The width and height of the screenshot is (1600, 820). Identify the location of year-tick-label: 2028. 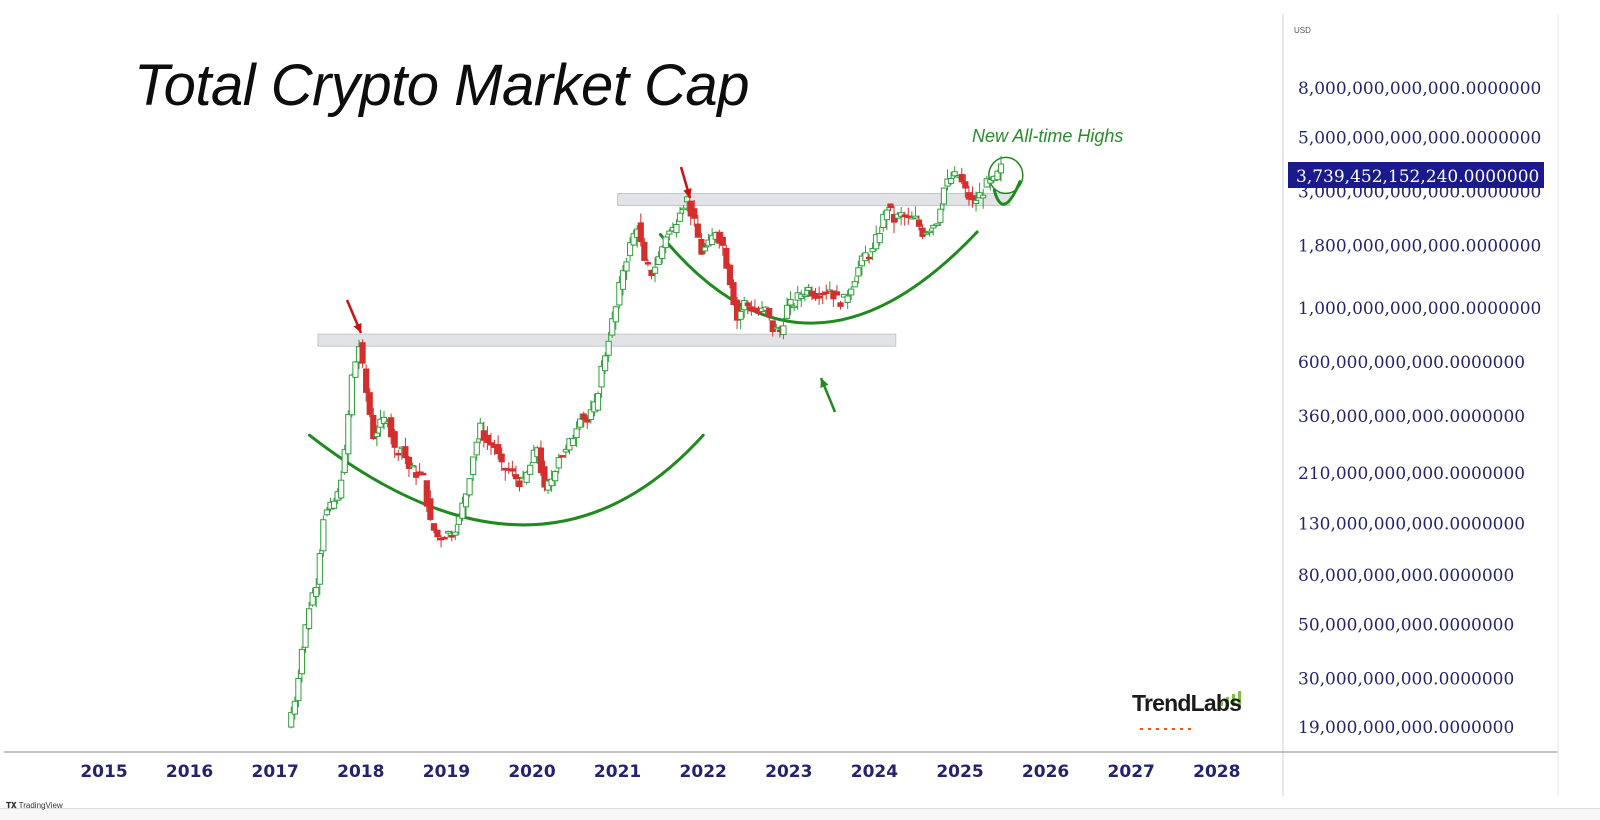
(1216, 772).